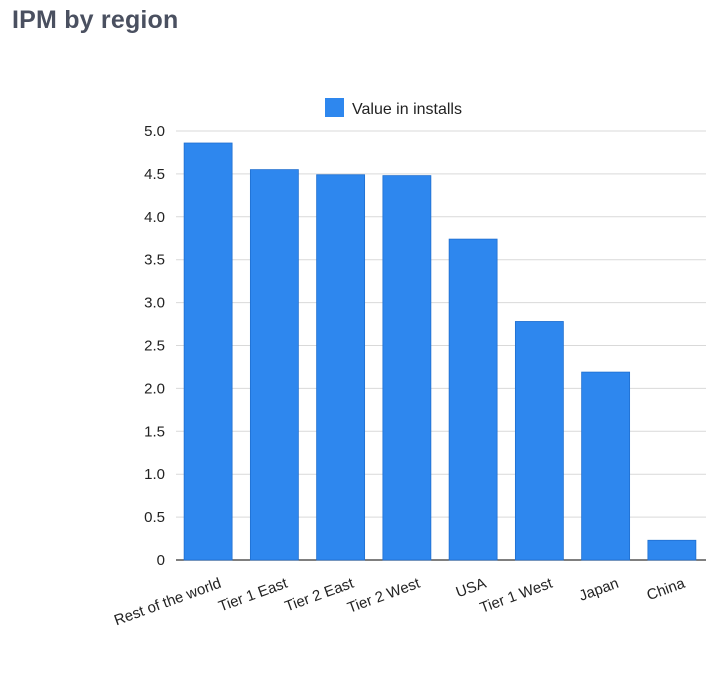 Image resolution: width=720 pixels, height=673 pixels. What do you see at coordinates (154, 174) in the screenshot?
I see `y-tick-label: 4.5` at bounding box center [154, 174].